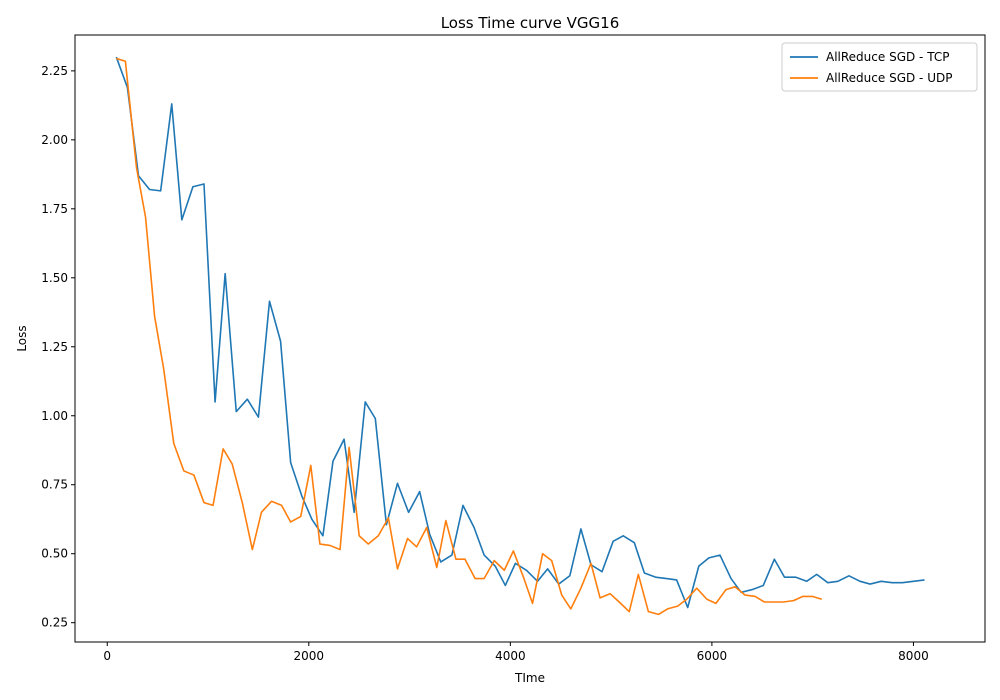 The image size is (1000, 700). Describe the element at coordinates (913, 656) in the screenshot. I see `x-tick-label: 8000` at that location.